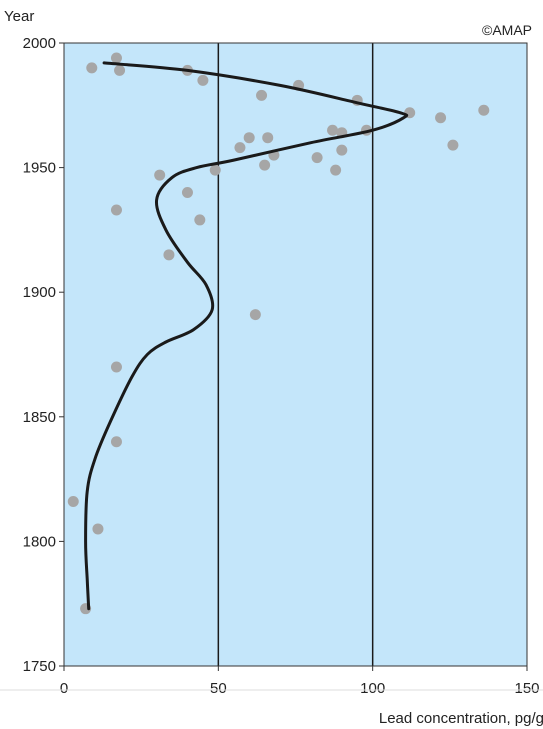  I want to click on y-axis-title: Year, so click(19, 16).